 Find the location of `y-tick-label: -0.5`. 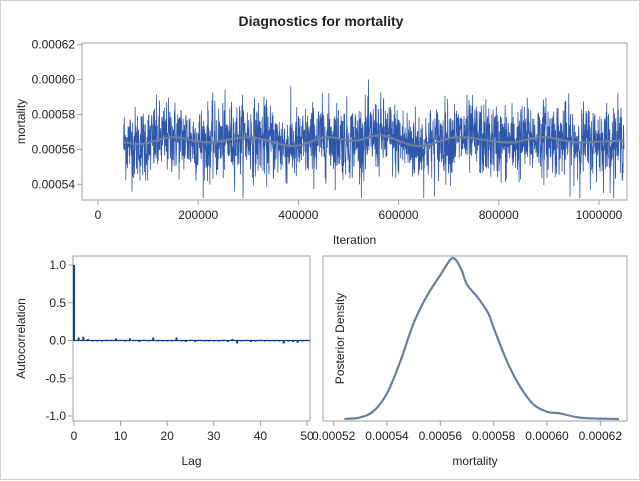

y-tick-label: -0.5 is located at coordinates (55, 378).